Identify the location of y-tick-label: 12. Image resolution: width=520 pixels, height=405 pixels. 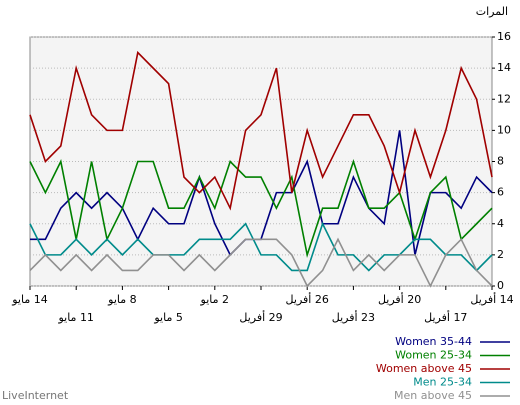
(504, 98).